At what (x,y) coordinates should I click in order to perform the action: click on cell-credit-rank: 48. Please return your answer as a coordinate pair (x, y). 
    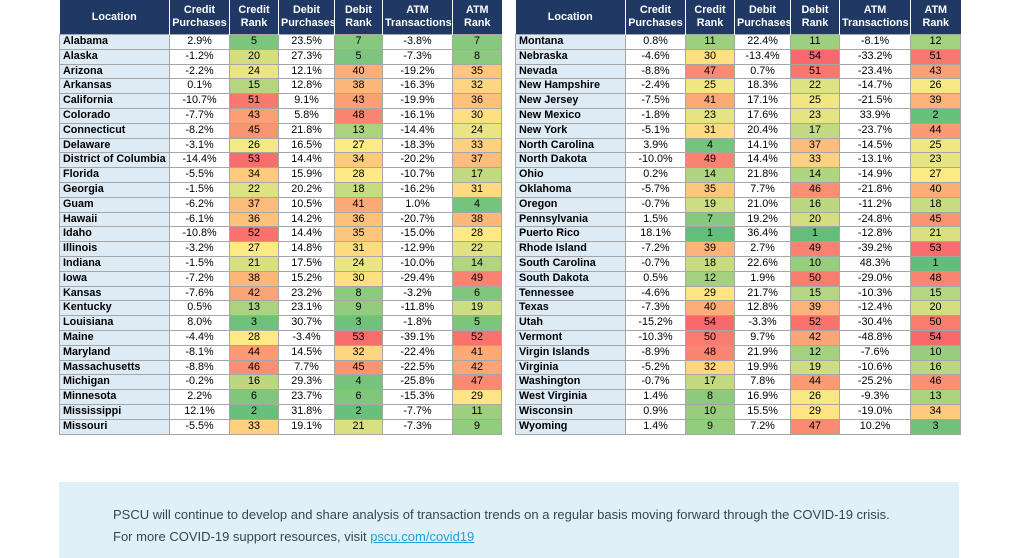
    Looking at the image, I should click on (710, 352).